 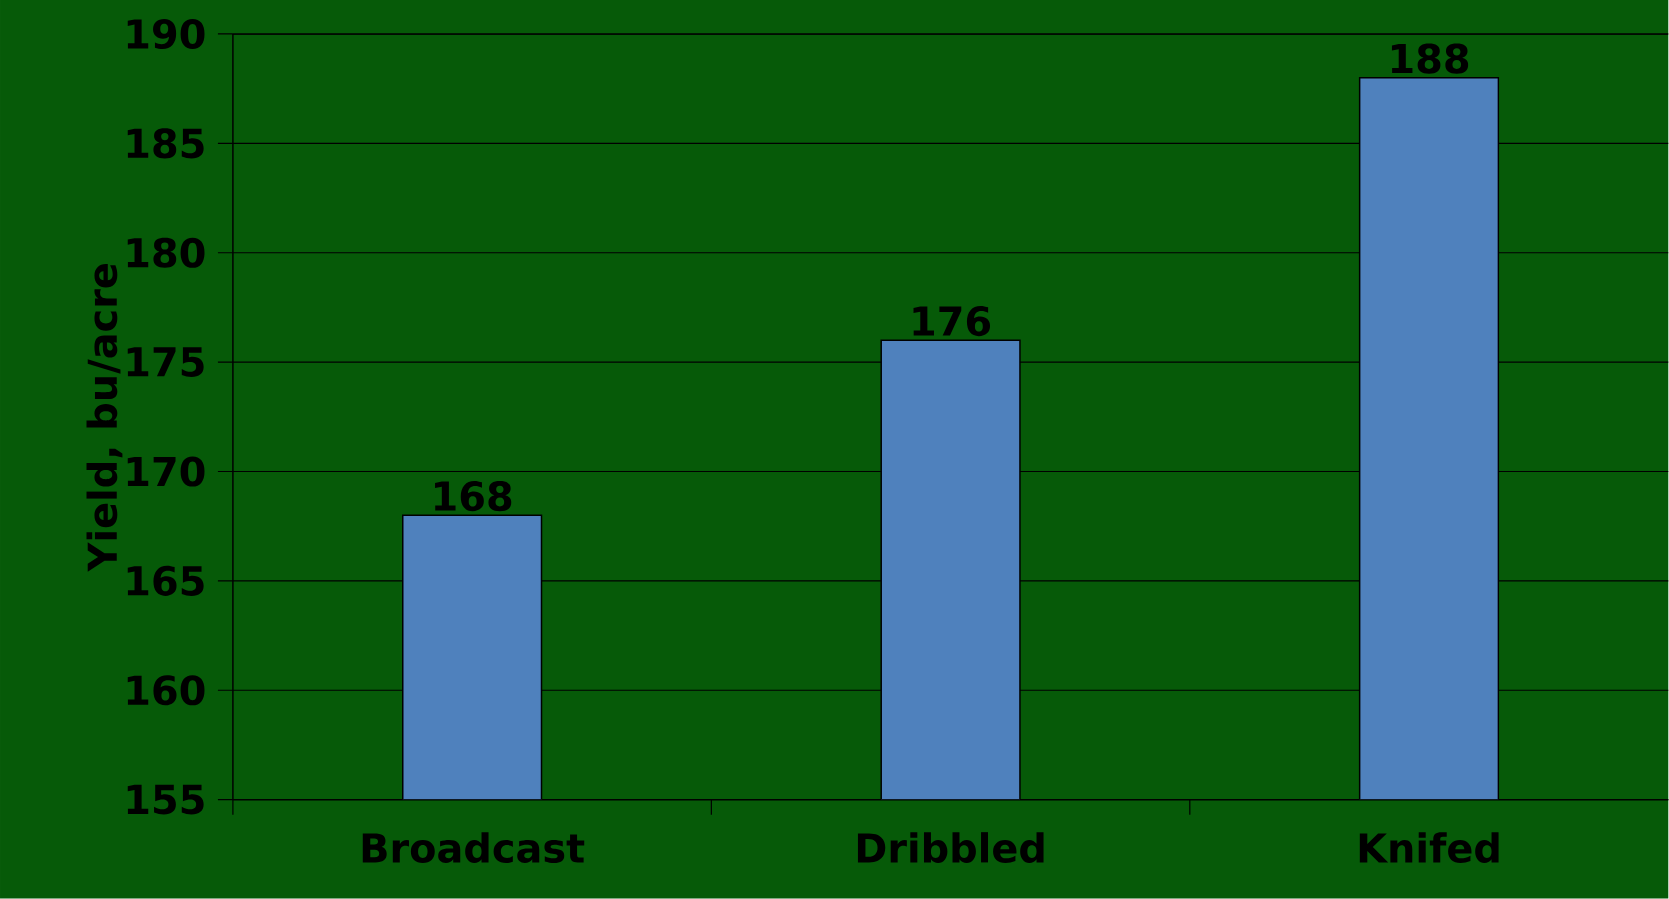 I want to click on y-tick-label: 175, so click(x=165, y=362).